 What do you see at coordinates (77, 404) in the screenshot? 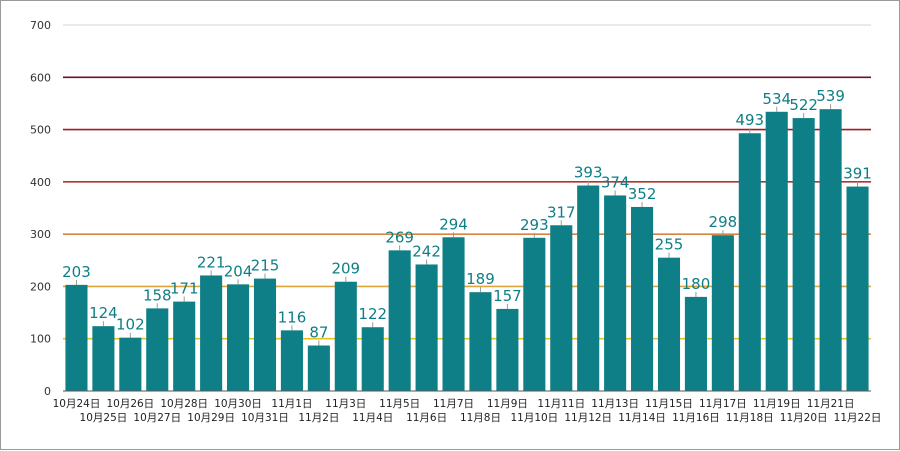
I see `x-tick-label: 10月24日` at bounding box center [77, 404].